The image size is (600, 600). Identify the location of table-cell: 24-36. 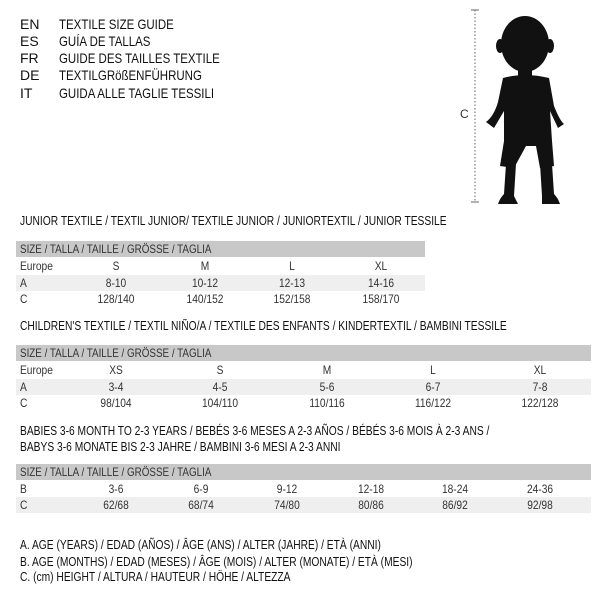
(540, 489).